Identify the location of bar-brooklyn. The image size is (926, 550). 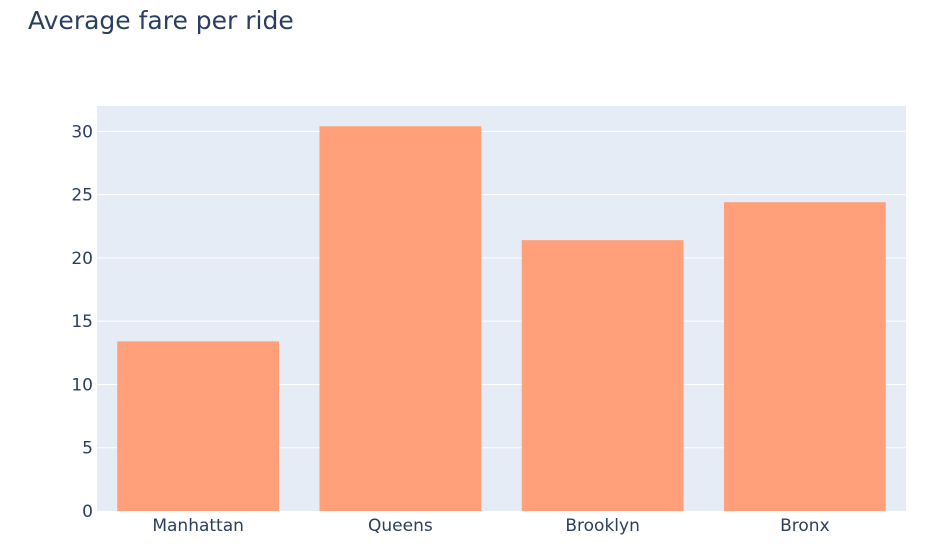
(602, 375).